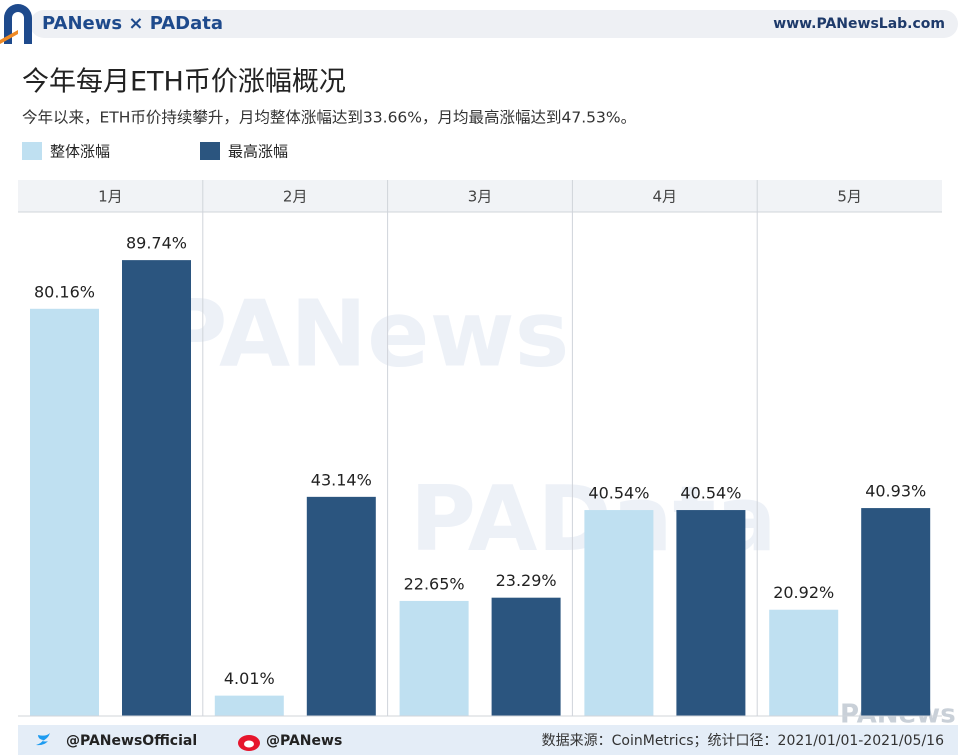  Describe the element at coordinates (258, 152) in the screenshot. I see `legend-label: 最高涨幅` at that location.